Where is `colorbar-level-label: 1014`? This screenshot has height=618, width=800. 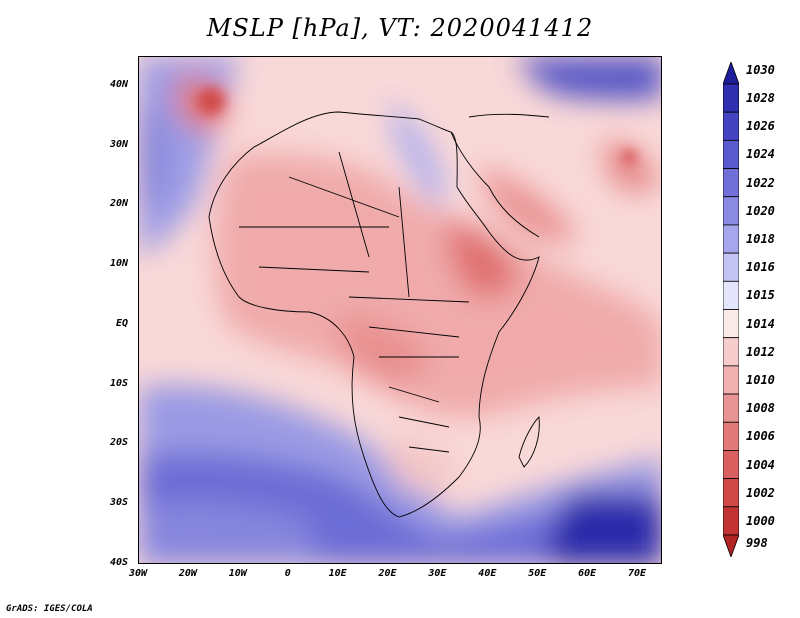
colorbar-level-label: 1014 is located at coordinates (760, 323).